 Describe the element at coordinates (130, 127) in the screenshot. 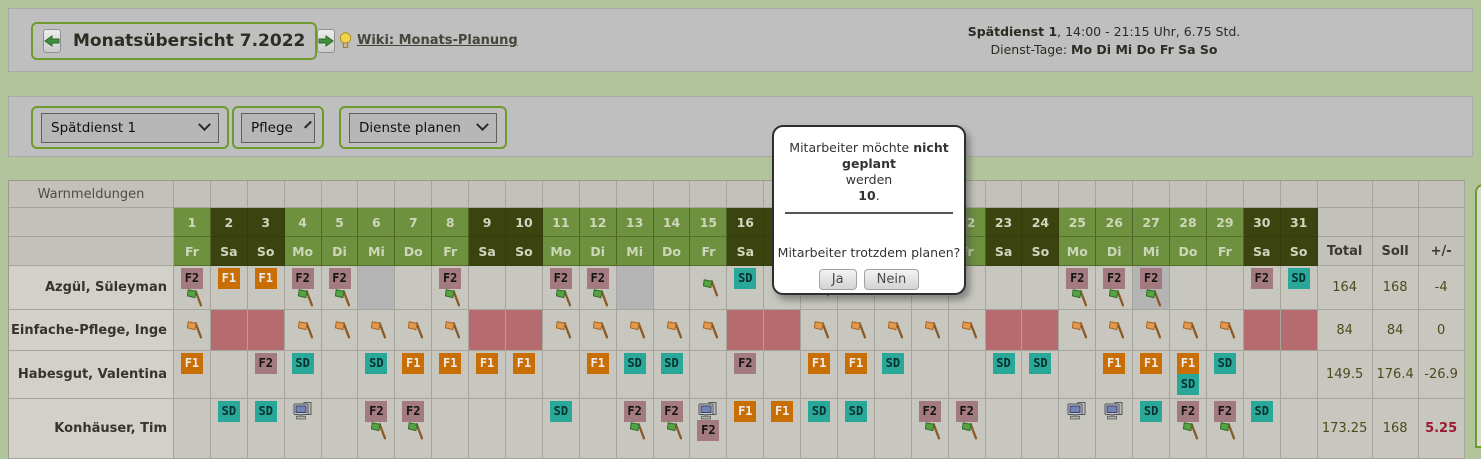

I see `shift-select: Spätdienst 1` at that location.